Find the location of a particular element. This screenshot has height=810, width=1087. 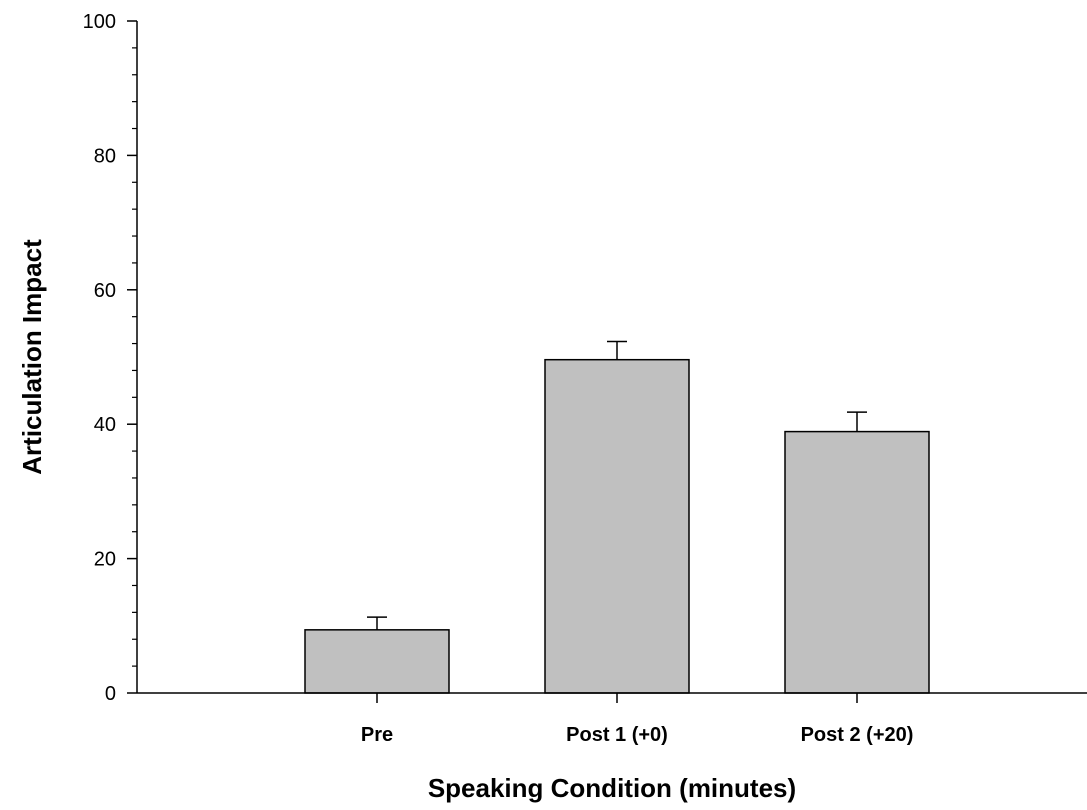

y-tick-label: 80 is located at coordinates (105, 156).